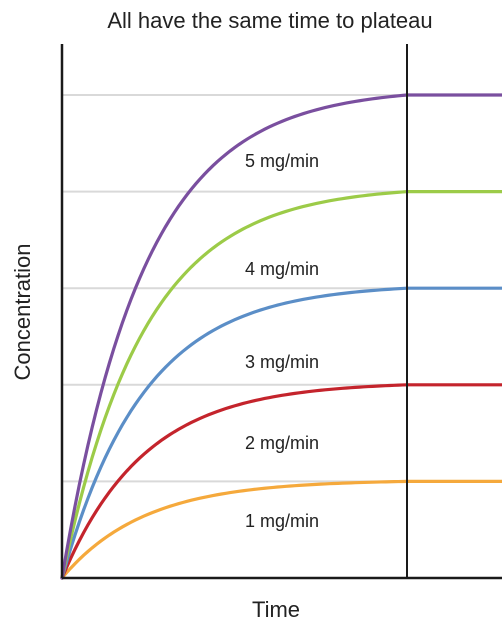 The image size is (502, 628). Describe the element at coordinates (454, 288) in the screenshot. I see `flat-lines` at that location.